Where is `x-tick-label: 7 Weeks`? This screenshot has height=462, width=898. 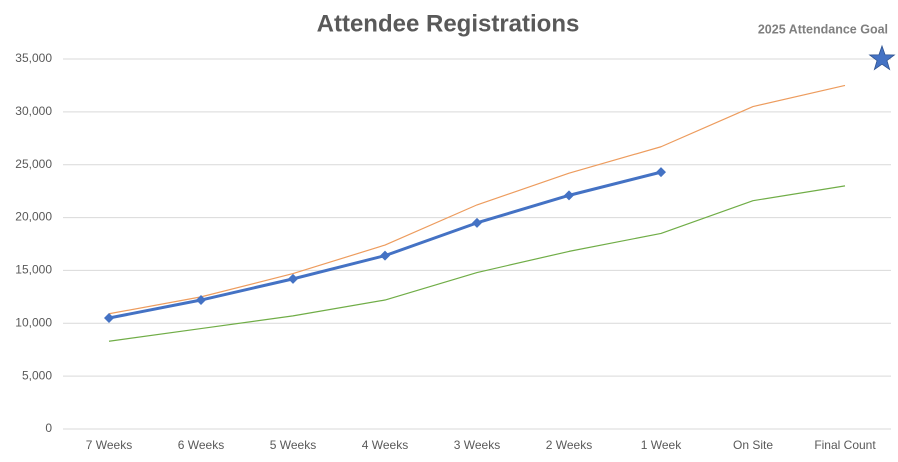
x-tick-label: 7 Weeks is located at coordinates (109, 445).